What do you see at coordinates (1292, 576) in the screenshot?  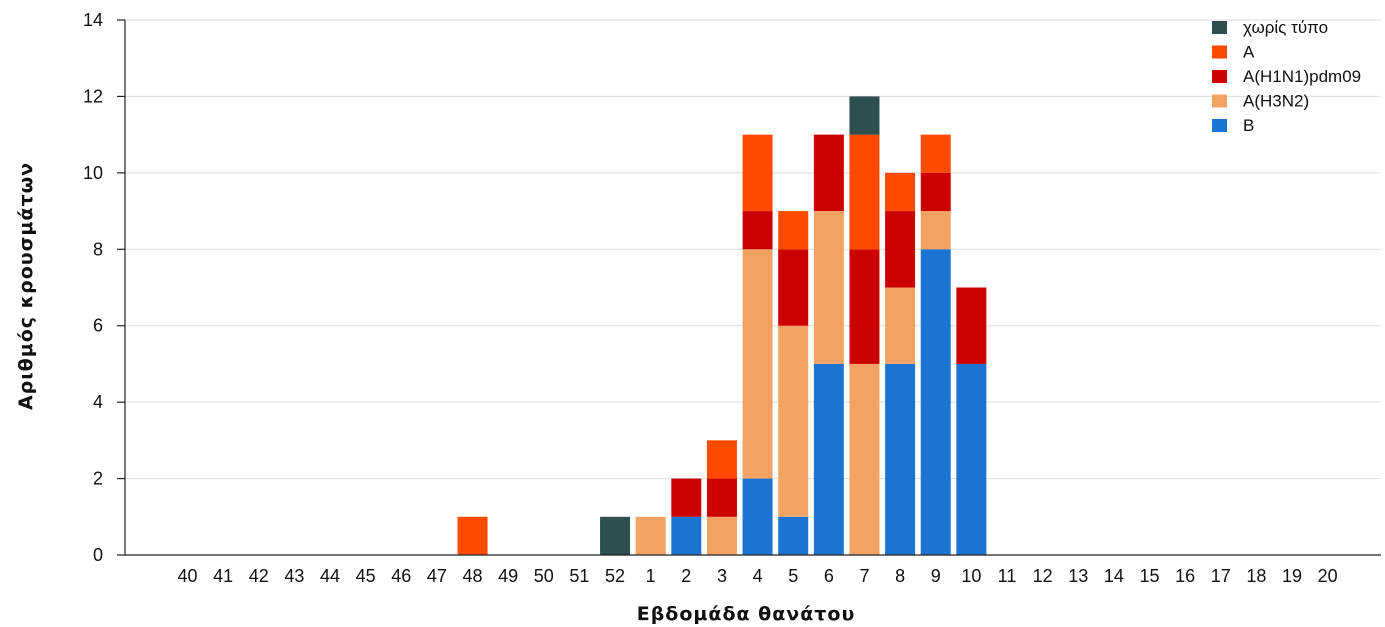 I see `x-tick-label: 19` at bounding box center [1292, 576].